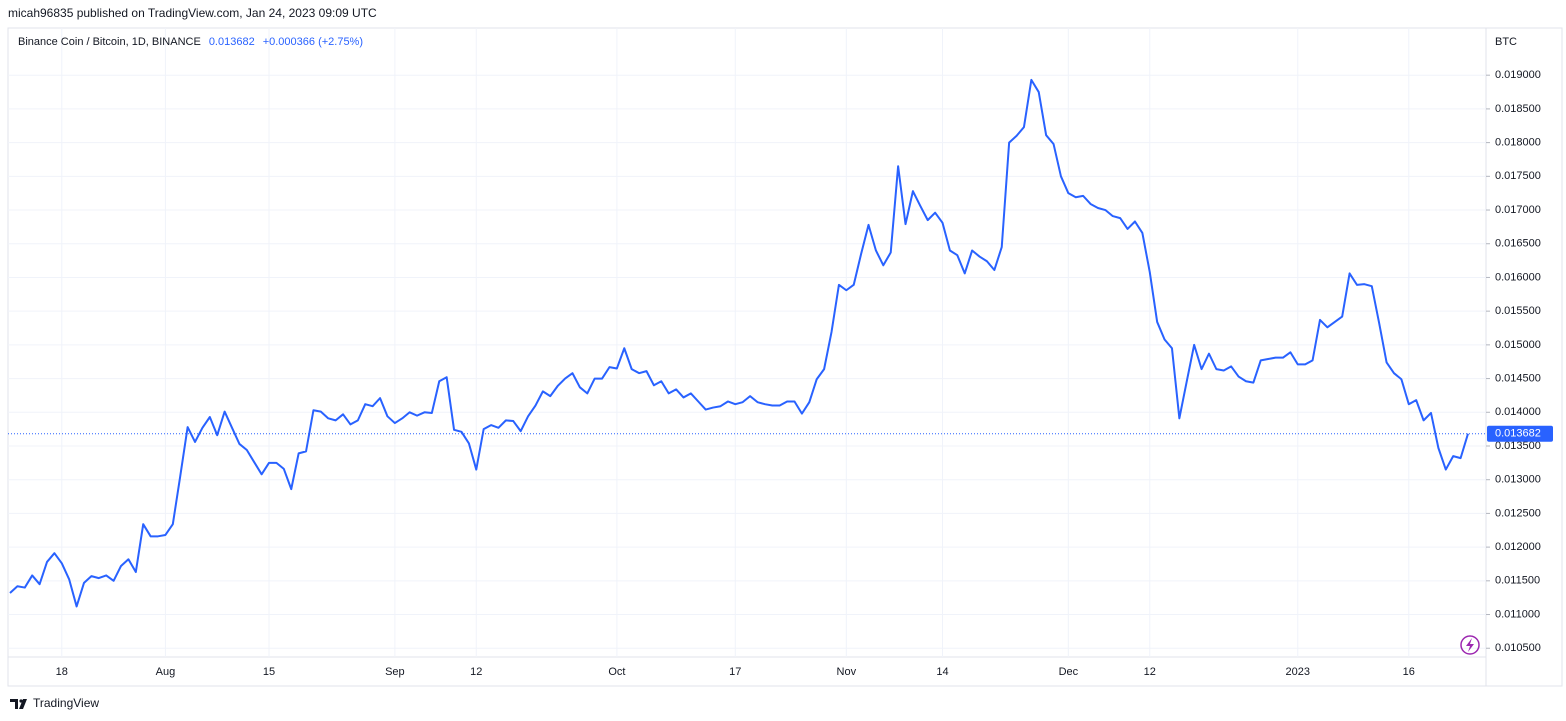 The image size is (1566, 721). Describe the element at coordinates (313, 42) in the screenshot. I see `price-change: +0.000366 (+2.75%)` at that location.